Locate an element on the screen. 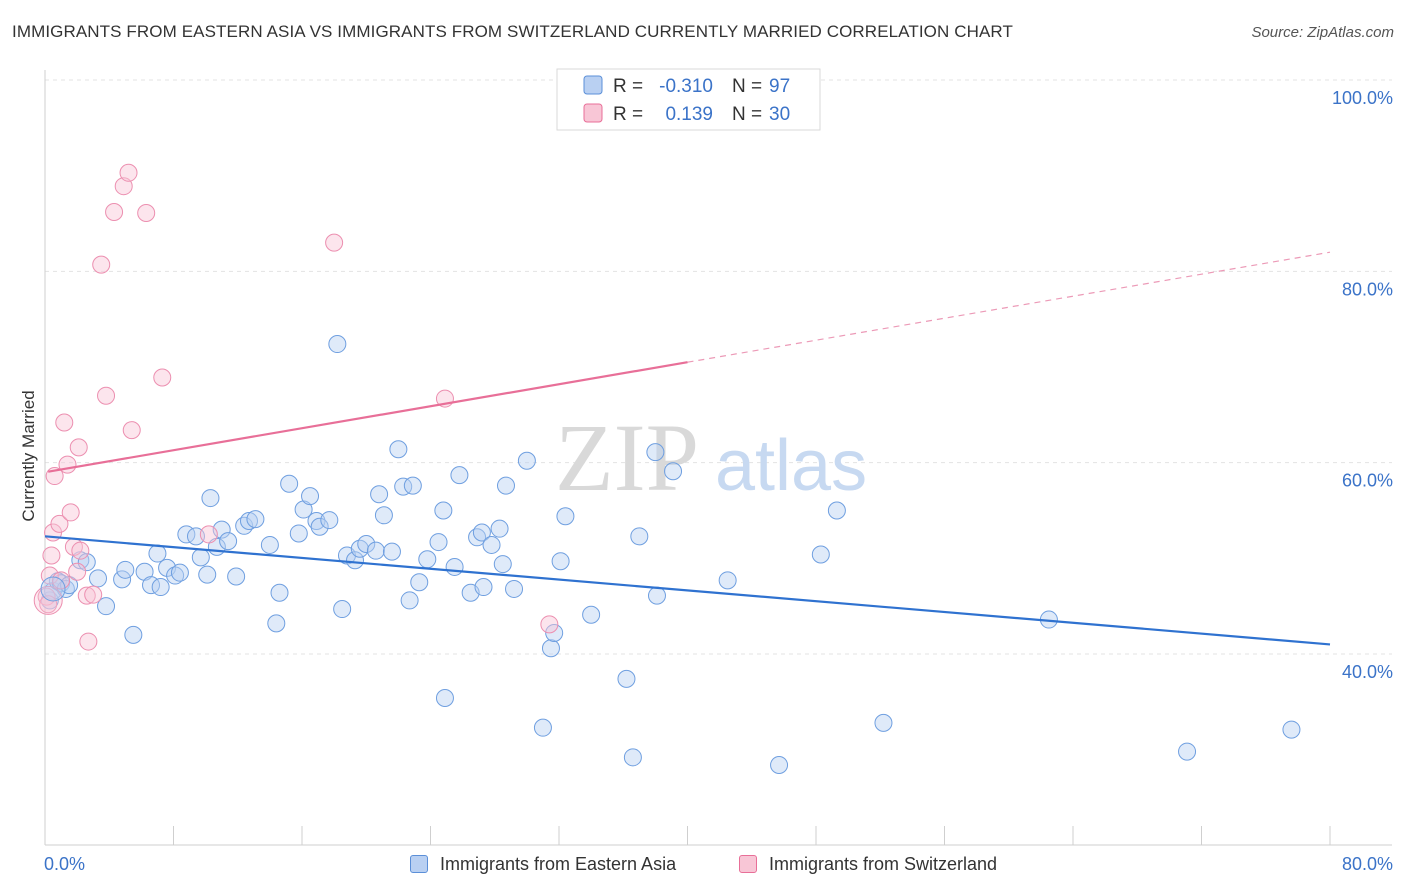 This screenshot has width=1406, height=892. stats-r-label-2: R = is located at coordinates (628, 114).